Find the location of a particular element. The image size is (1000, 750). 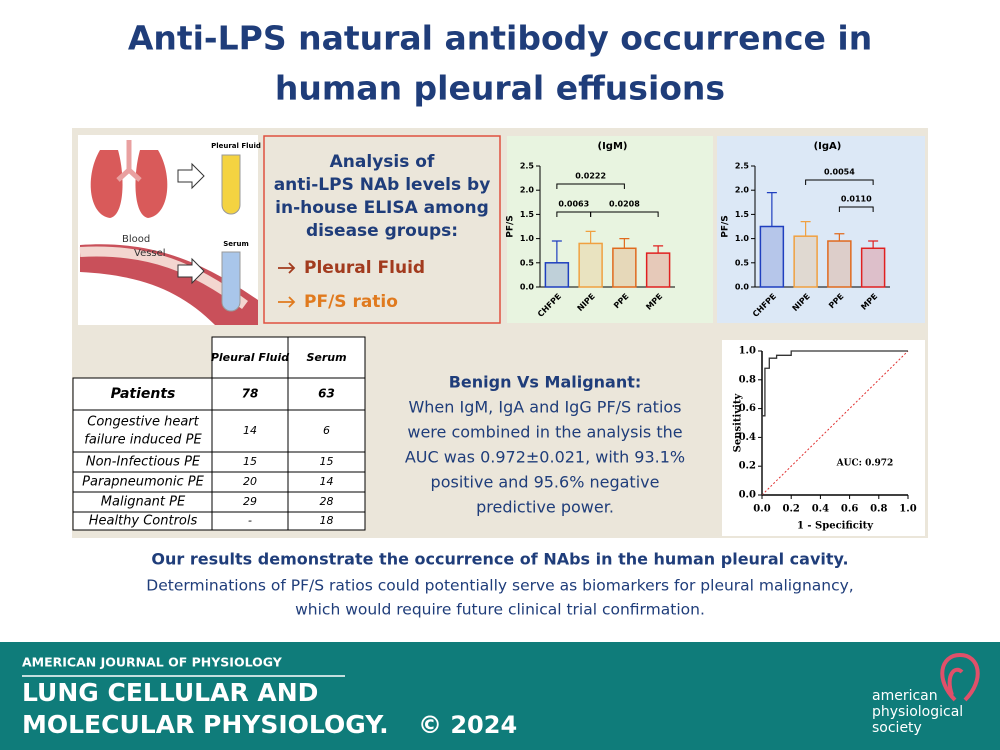

y-axis-label: PF/S is located at coordinates (726, 226).